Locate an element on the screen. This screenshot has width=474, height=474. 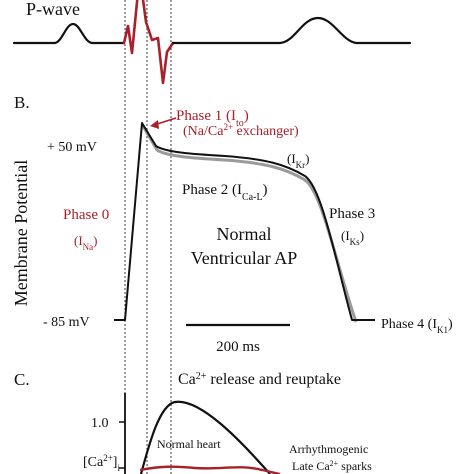
phase3-current: Ks is located at coordinates (355, 242).